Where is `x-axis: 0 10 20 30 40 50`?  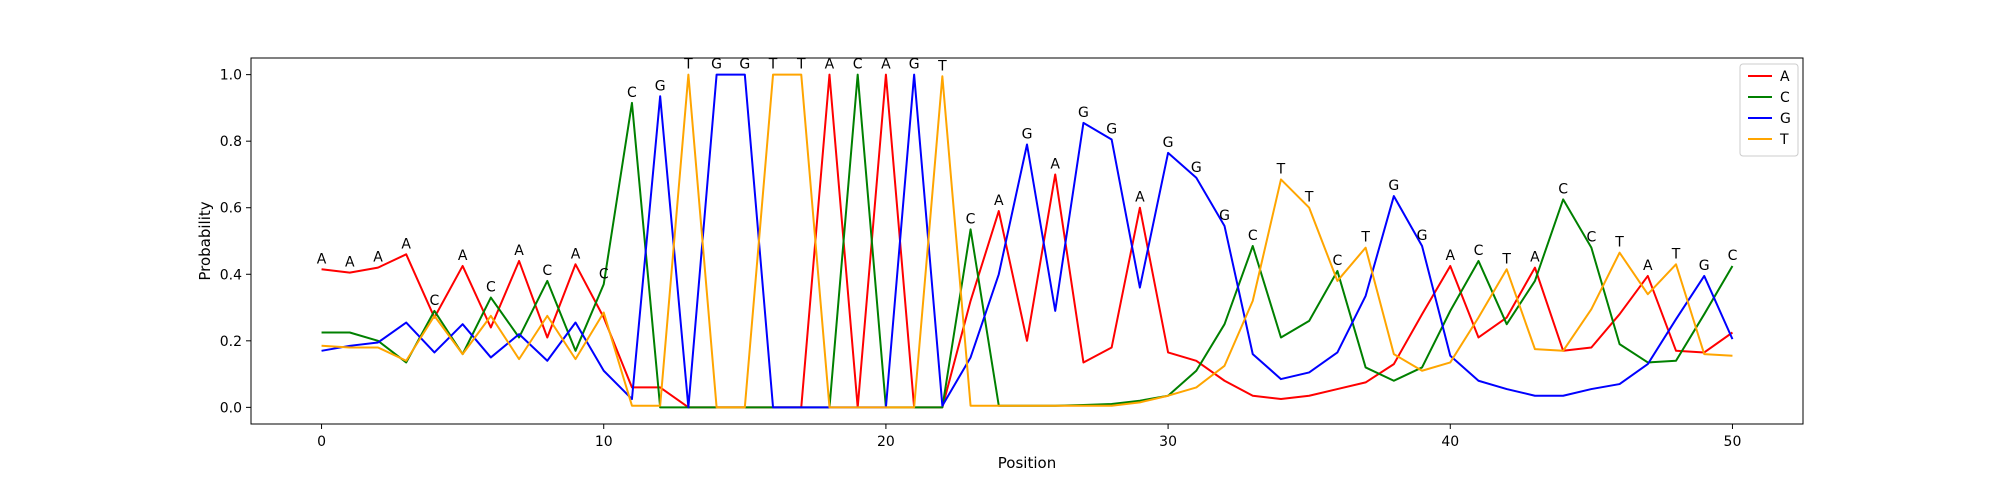
x-axis: 0 10 20 30 40 50 is located at coordinates (1029, 437).